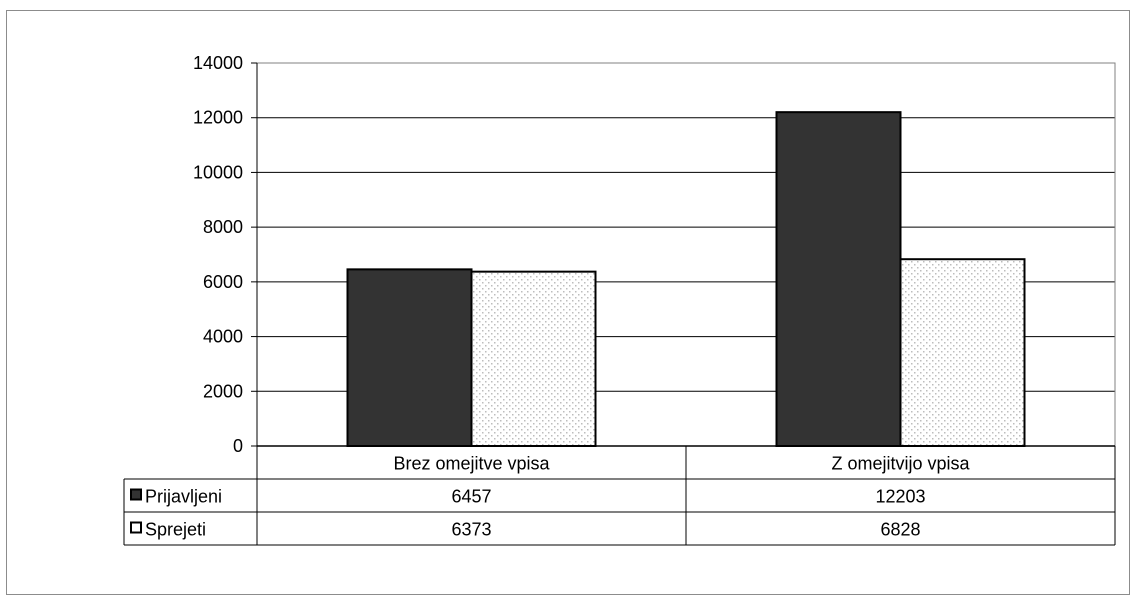  What do you see at coordinates (900, 464) in the screenshot?
I see `category-label: Z omejitvijo vpisa` at bounding box center [900, 464].